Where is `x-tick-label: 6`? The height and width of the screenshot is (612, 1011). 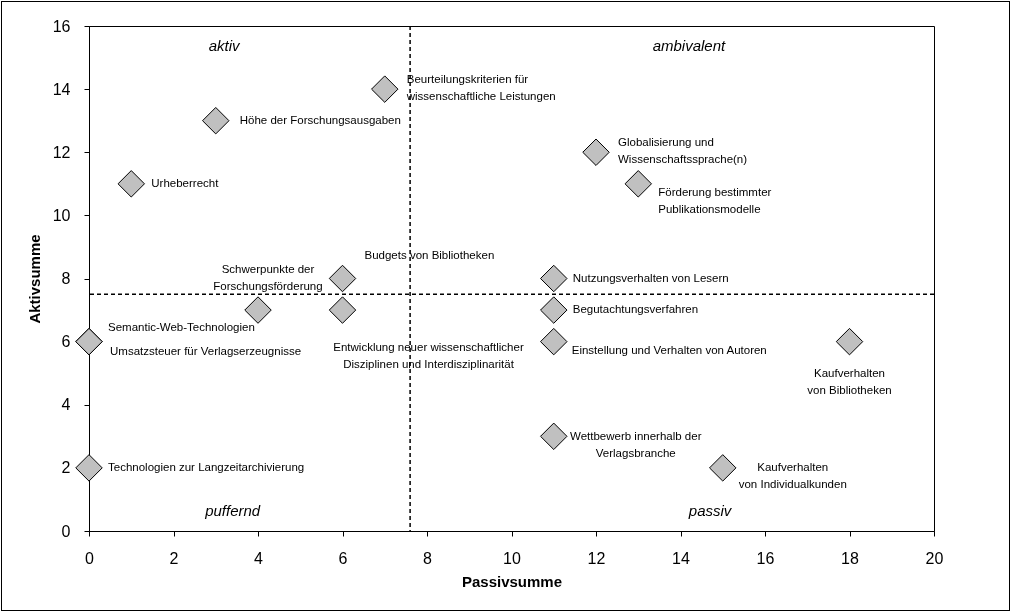
x-tick-label: 6 is located at coordinates (343, 558).